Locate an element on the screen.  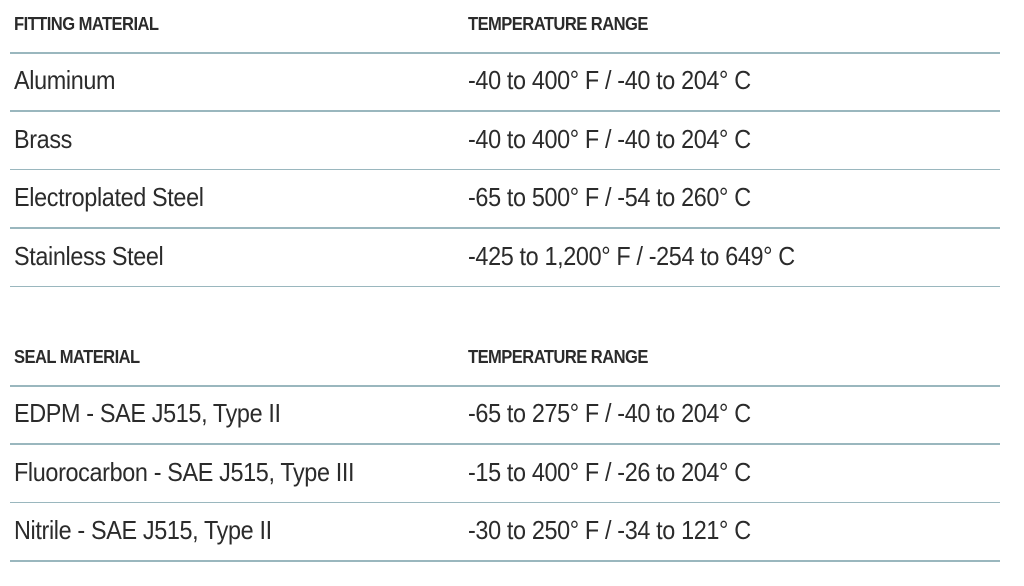
table-cell: Aluminum is located at coordinates (65, 80).